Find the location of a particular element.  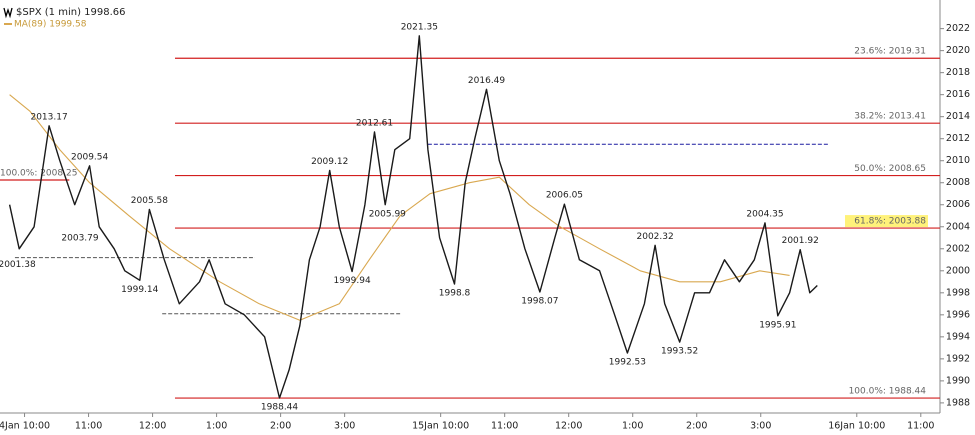

y-tick-label: 1992 is located at coordinates (958, 358).